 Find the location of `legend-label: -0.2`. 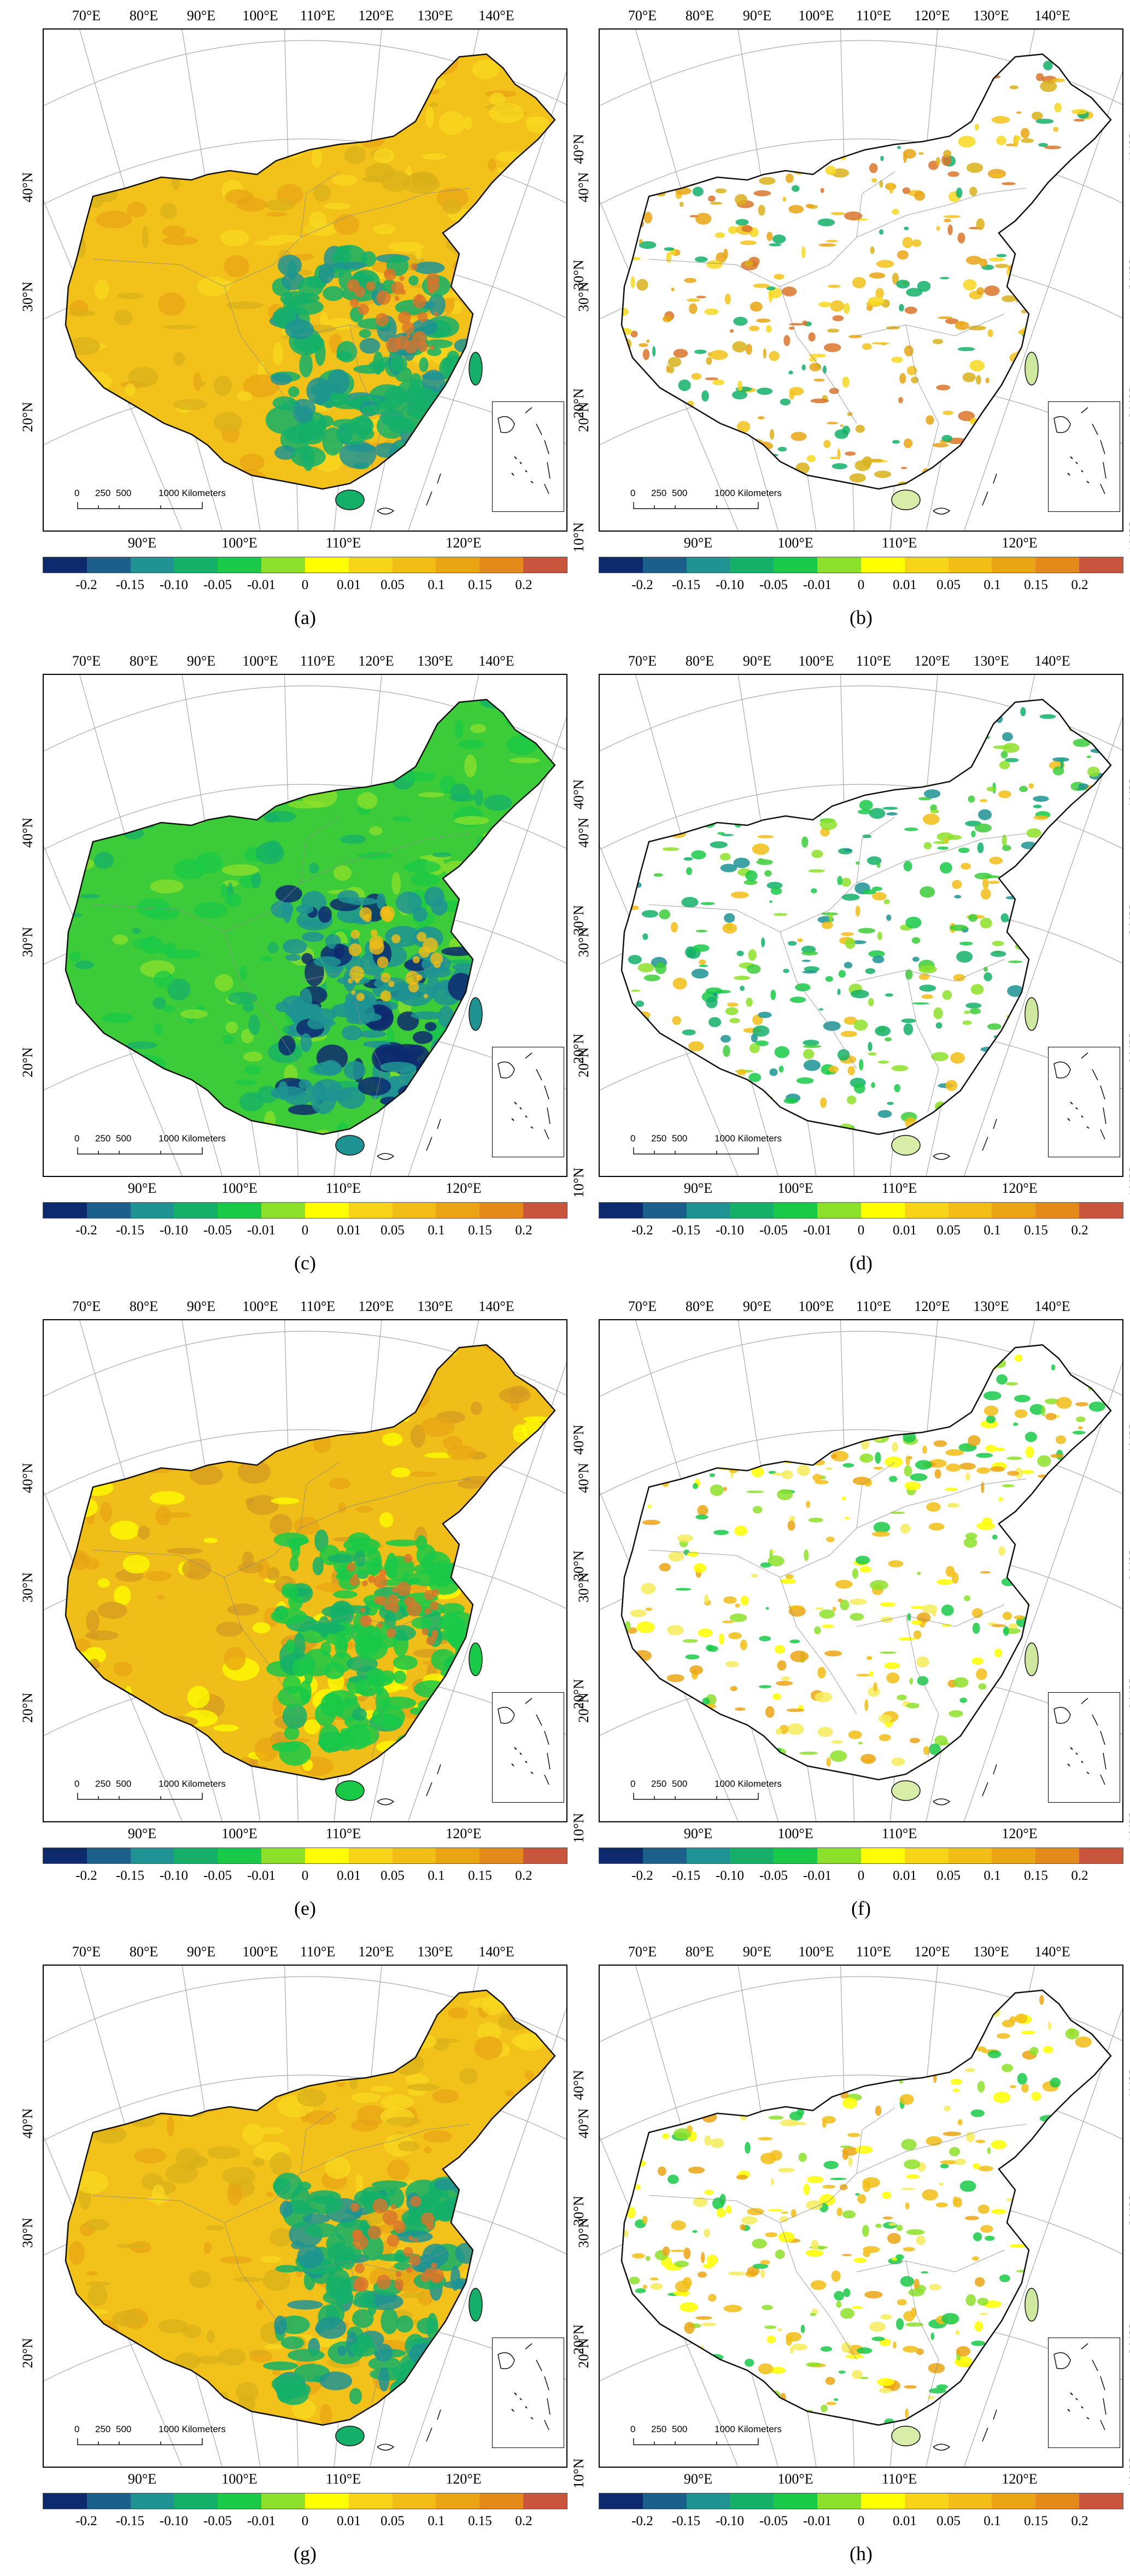

legend-label: -0.2 is located at coordinates (642, 2521).